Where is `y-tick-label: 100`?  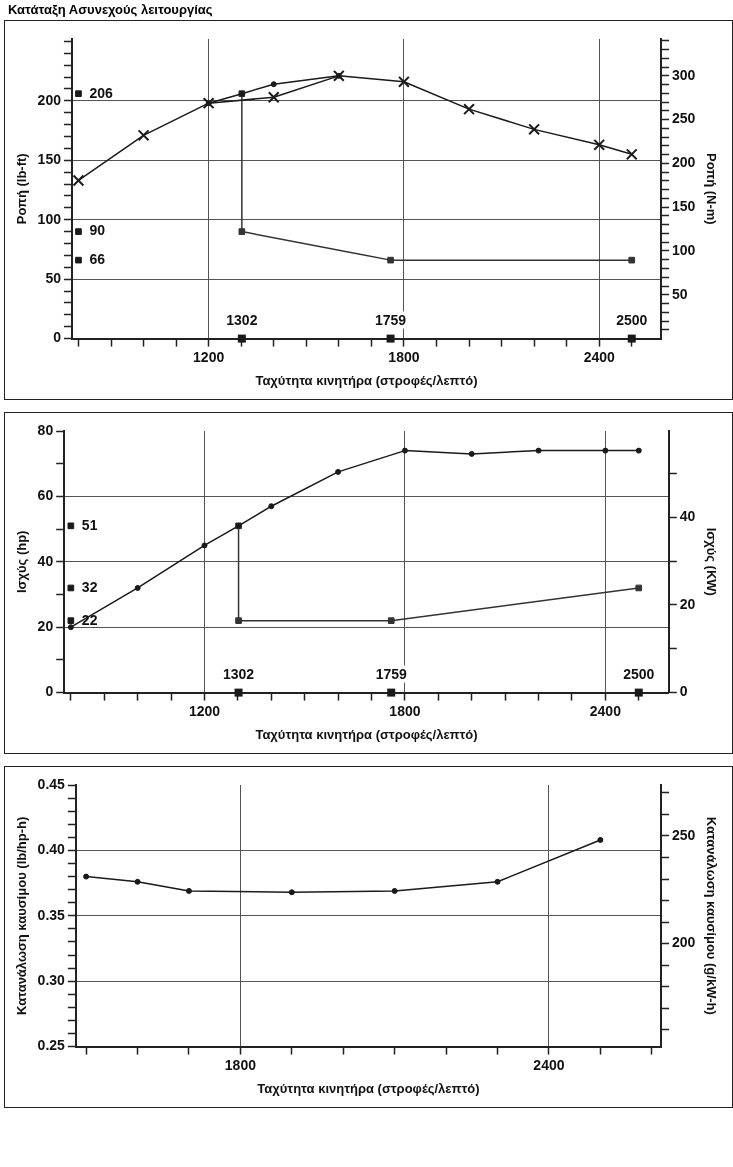
y-tick-label: 100 is located at coordinates (49, 218).